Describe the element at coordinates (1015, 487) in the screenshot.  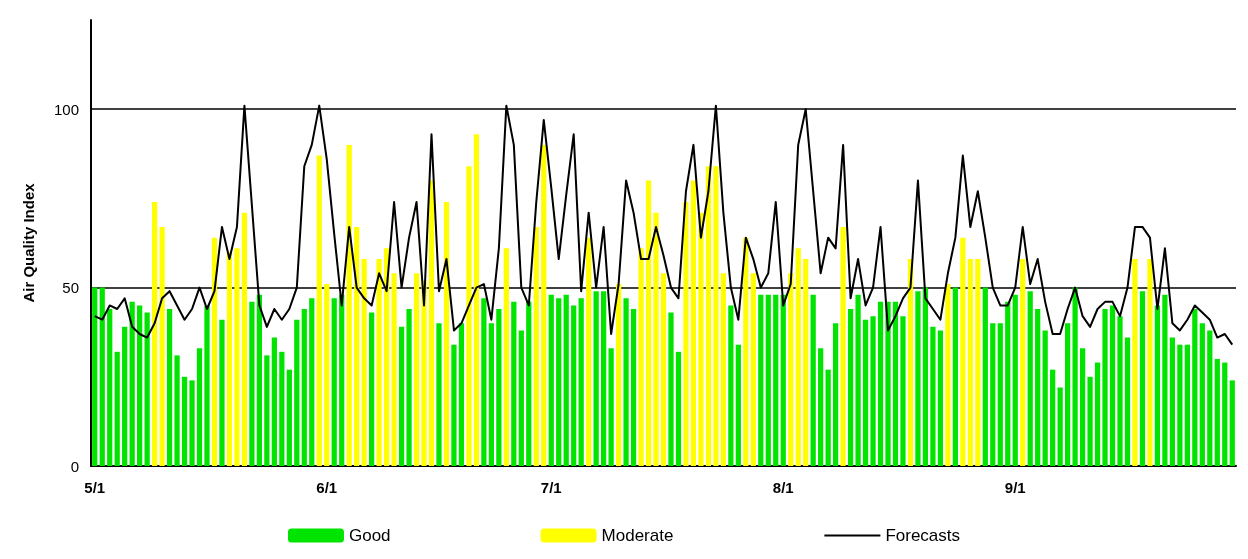
I see `x-tick-label: 9/1` at that location.